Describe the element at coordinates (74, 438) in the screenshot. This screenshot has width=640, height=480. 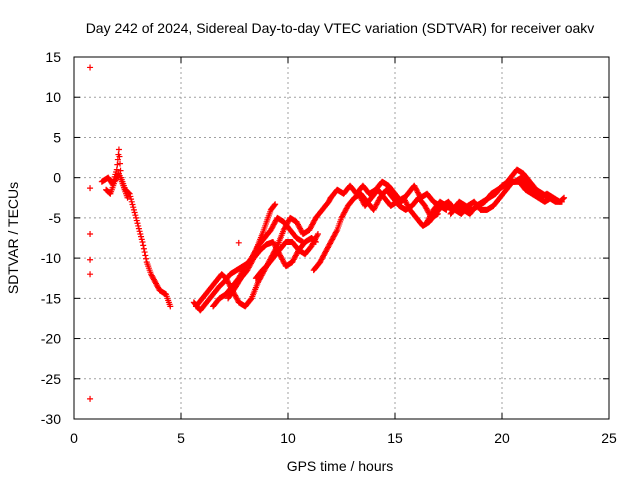
I see `x-tick-label: 0` at that location.